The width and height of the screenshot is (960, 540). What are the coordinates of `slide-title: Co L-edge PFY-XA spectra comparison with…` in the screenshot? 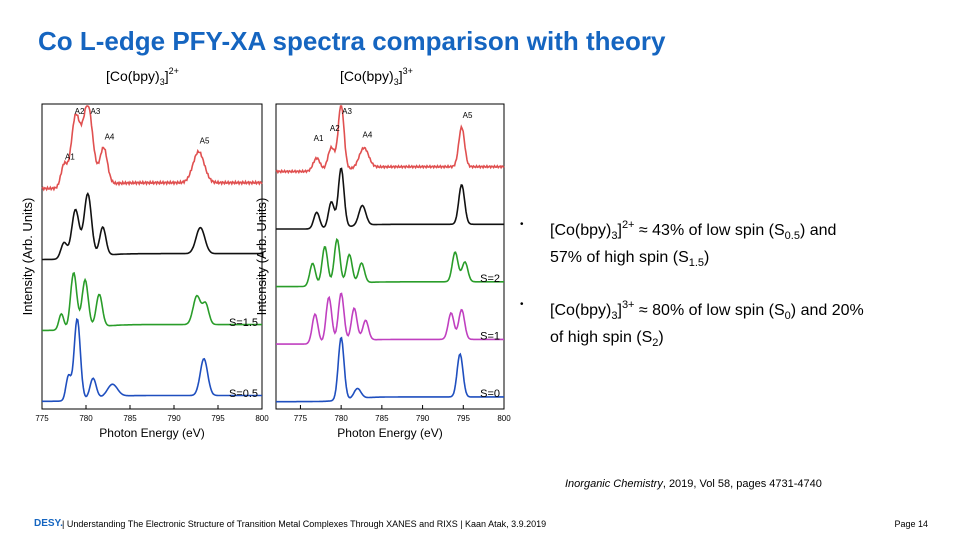 It's located at (352, 41).